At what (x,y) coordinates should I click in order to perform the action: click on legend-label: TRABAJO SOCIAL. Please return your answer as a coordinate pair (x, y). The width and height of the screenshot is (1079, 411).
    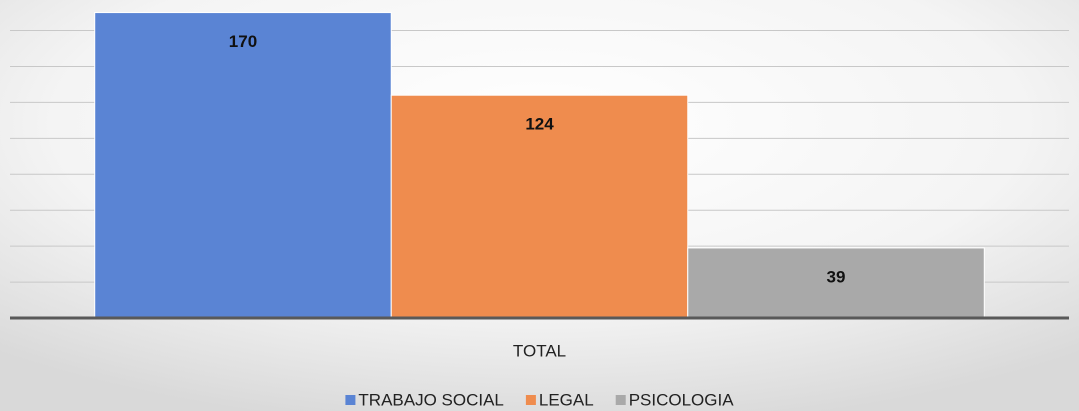
    Looking at the image, I should click on (430, 399).